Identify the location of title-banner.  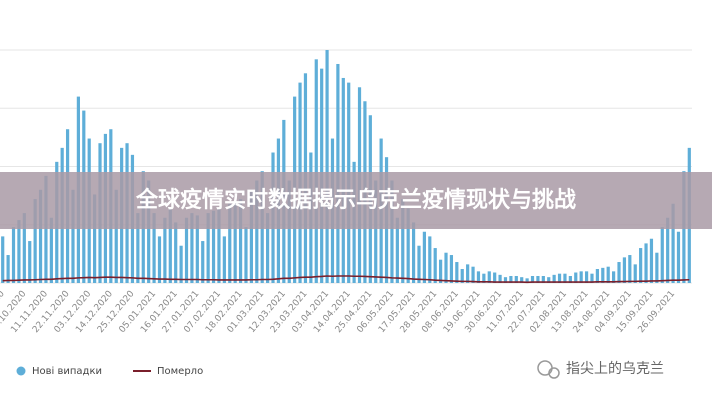
(356, 200).